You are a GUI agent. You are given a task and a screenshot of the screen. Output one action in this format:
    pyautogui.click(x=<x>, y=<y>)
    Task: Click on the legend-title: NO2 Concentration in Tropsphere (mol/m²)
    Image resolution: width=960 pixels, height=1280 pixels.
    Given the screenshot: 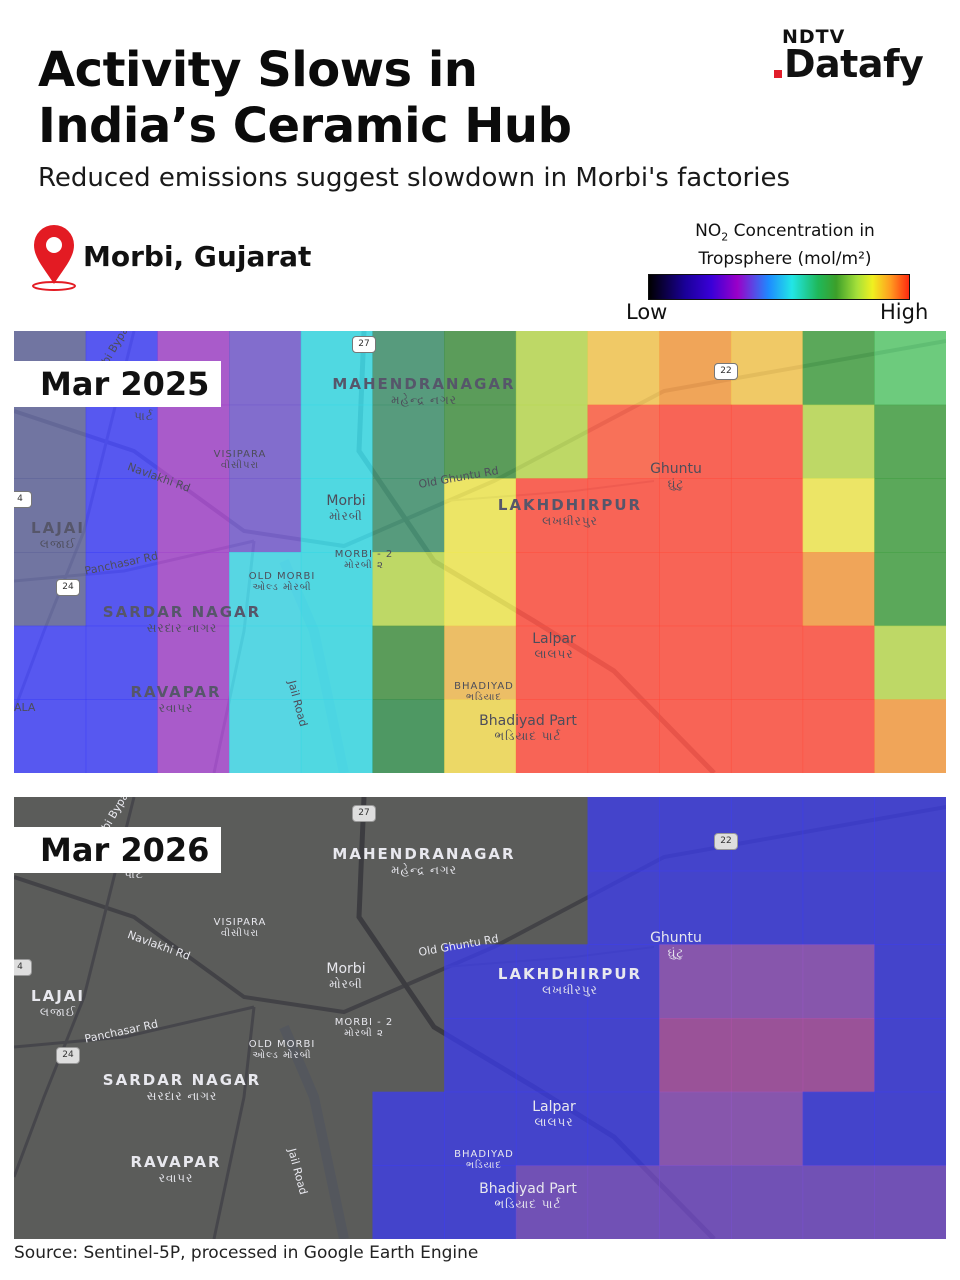 What is the action you would take?
    pyautogui.click(x=785, y=245)
    